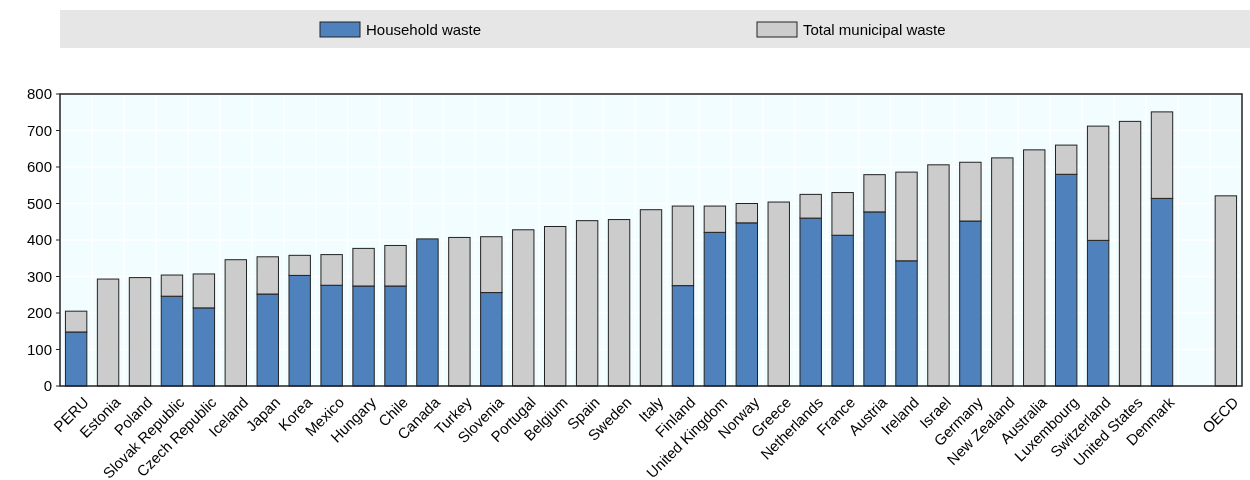  What do you see at coordinates (39, 313) in the screenshot?
I see `y-tick-label: 200` at bounding box center [39, 313].